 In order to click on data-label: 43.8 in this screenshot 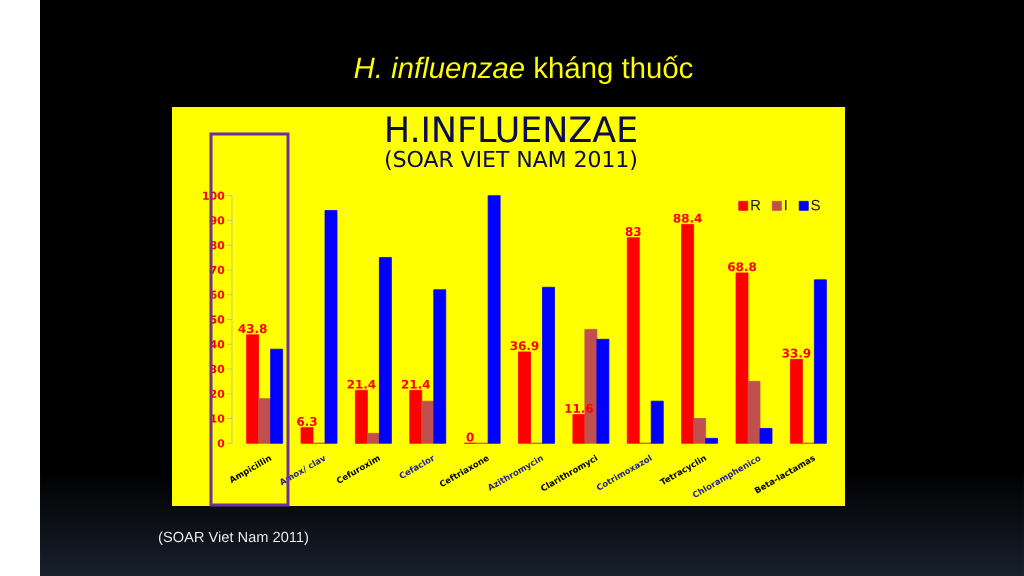, I will do `click(252, 329)`.